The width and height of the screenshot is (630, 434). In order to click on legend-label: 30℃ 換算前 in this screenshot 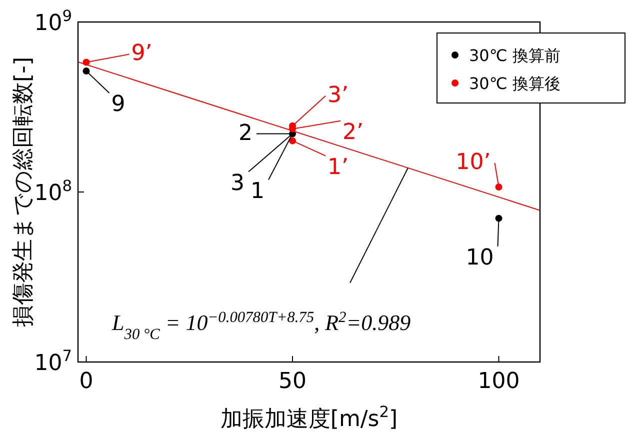, I will do `click(514, 55)`.